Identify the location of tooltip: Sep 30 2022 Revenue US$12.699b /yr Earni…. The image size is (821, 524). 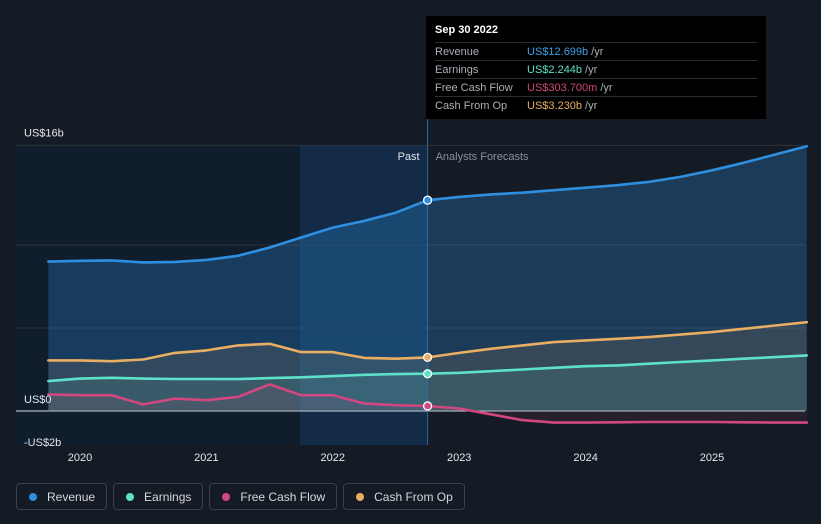
(596, 67).